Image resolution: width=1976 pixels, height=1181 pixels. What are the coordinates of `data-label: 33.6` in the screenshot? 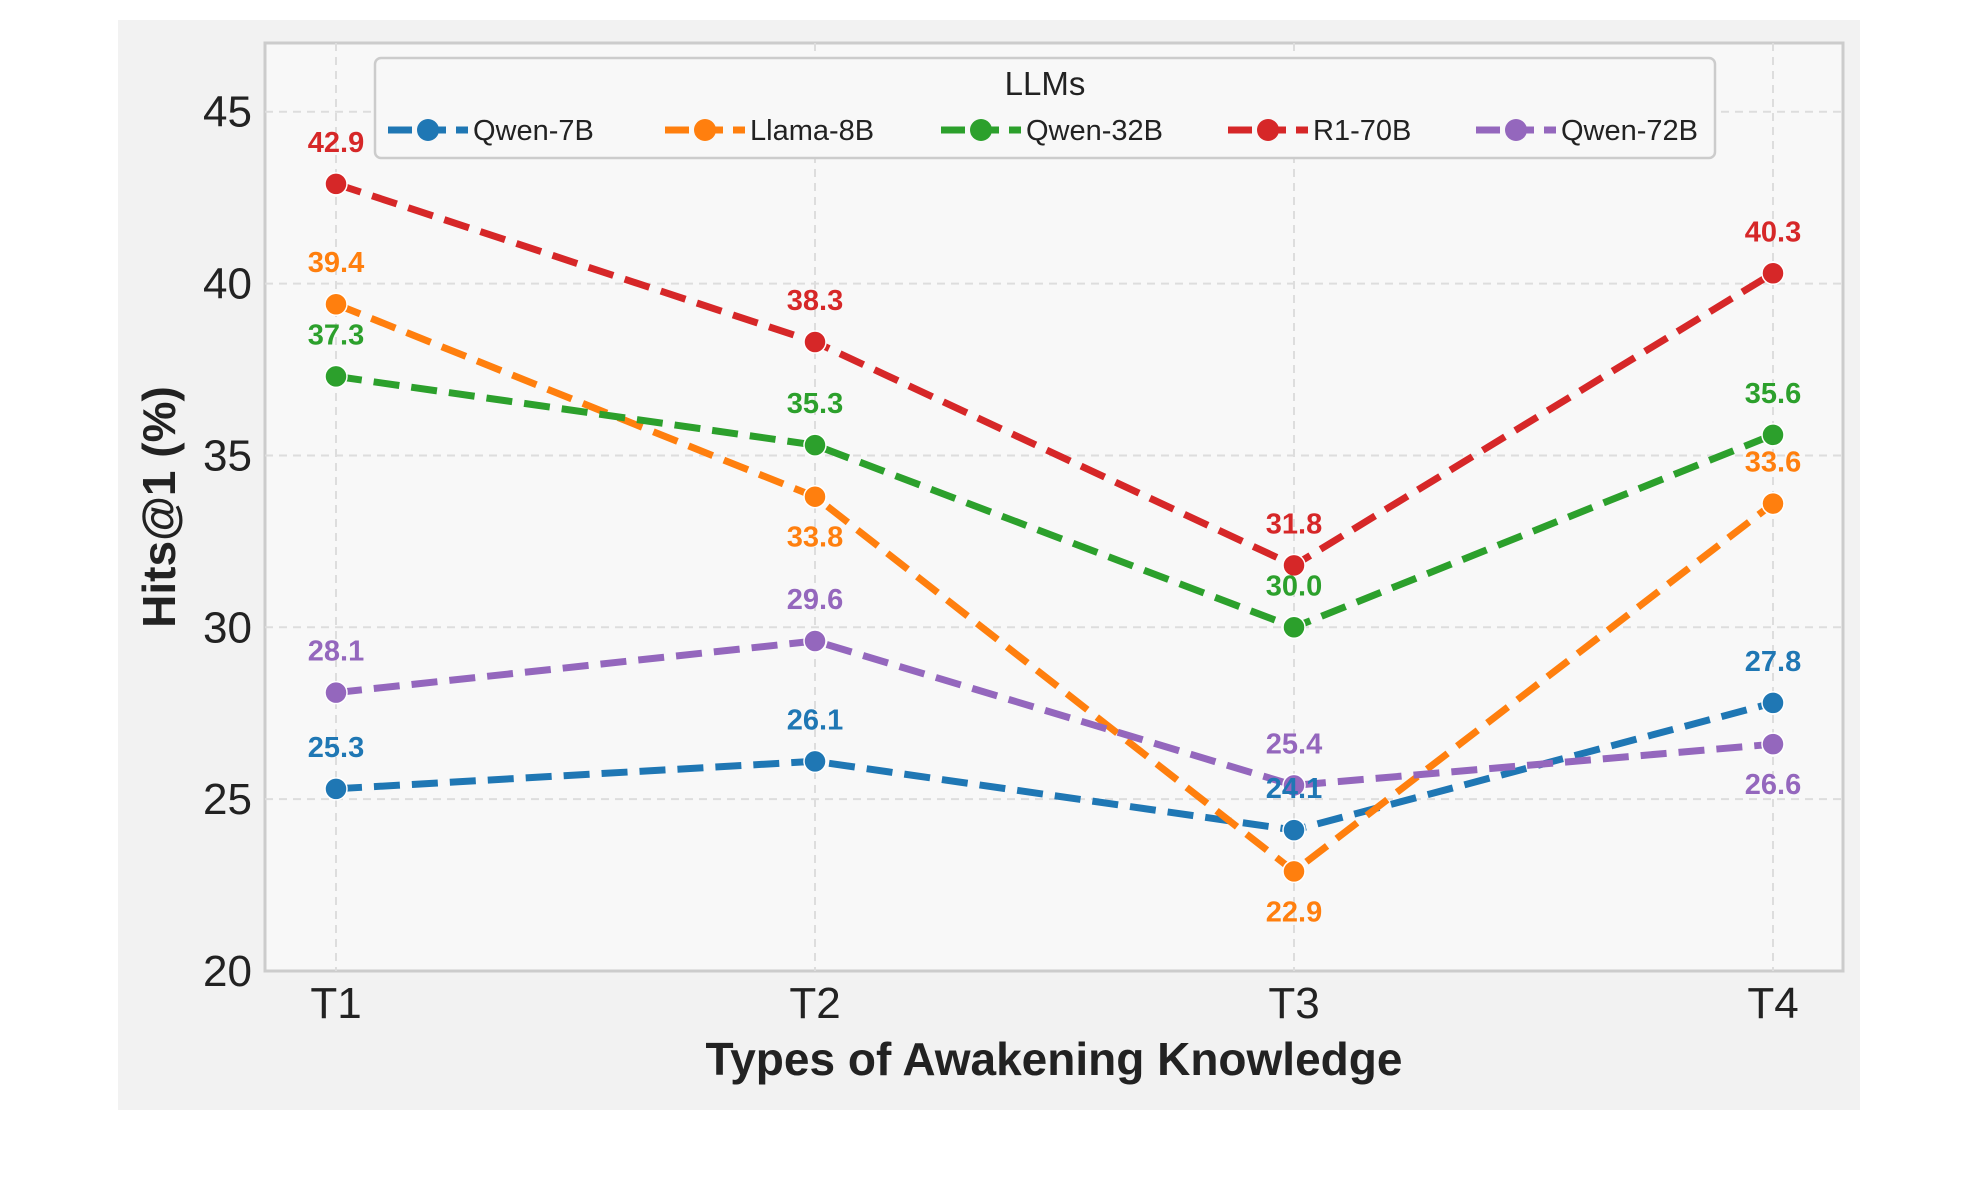 It's located at (1773, 463).